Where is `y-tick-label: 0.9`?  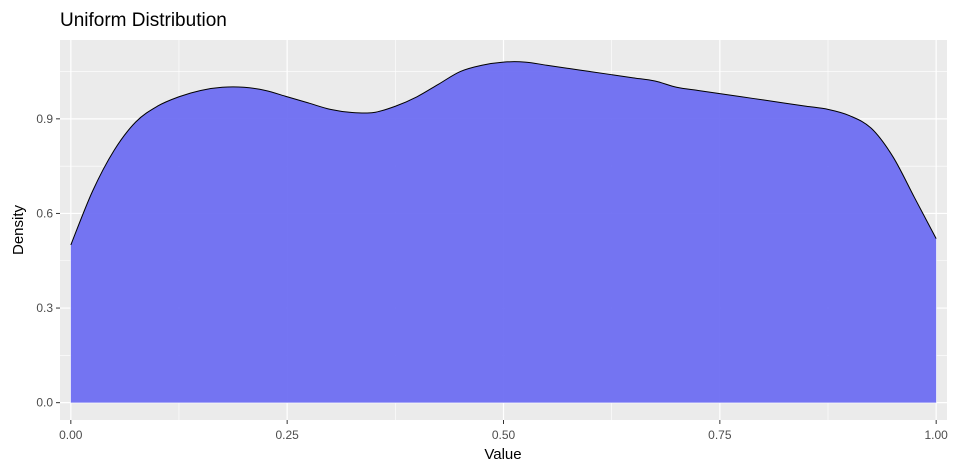
y-tick-label: 0.9 is located at coordinates (44, 119).